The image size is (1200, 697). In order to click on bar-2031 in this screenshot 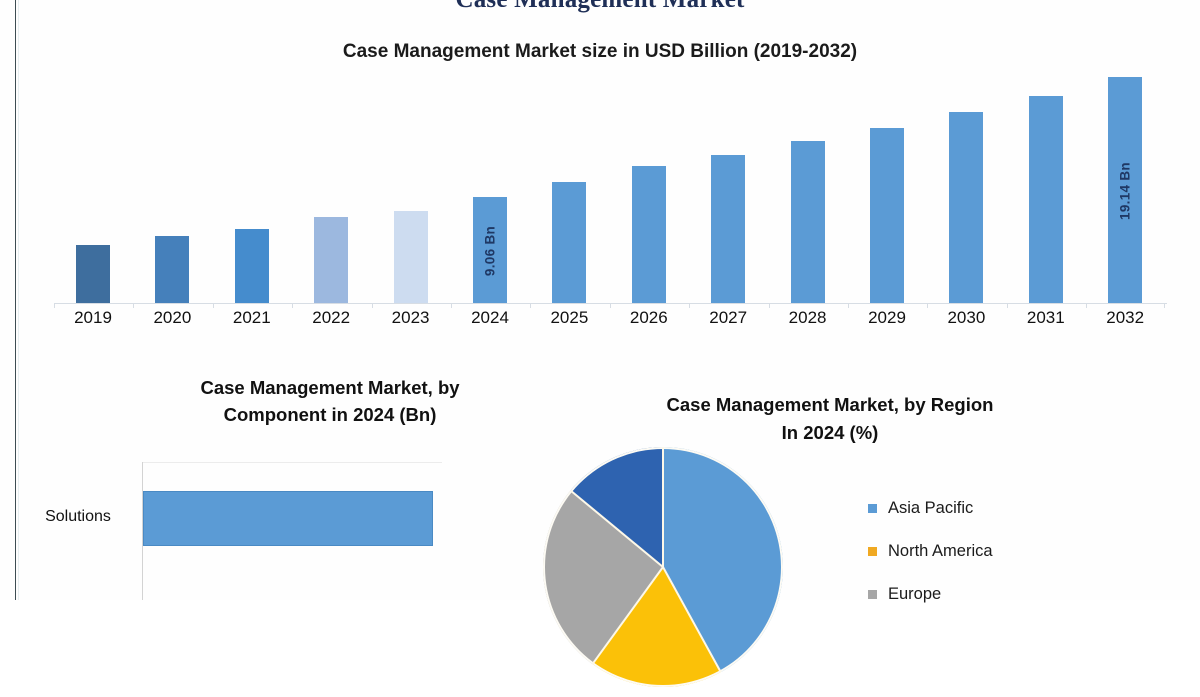, I will do `click(1045, 200)`.